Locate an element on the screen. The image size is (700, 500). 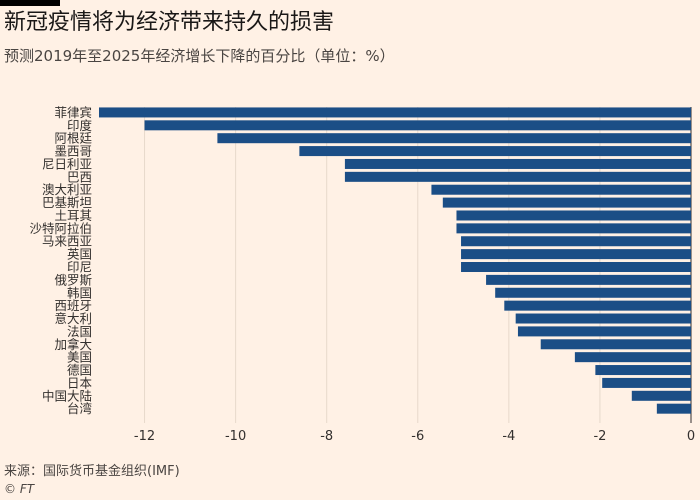
category-label: 意大利 is located at coordinates (73, 318).